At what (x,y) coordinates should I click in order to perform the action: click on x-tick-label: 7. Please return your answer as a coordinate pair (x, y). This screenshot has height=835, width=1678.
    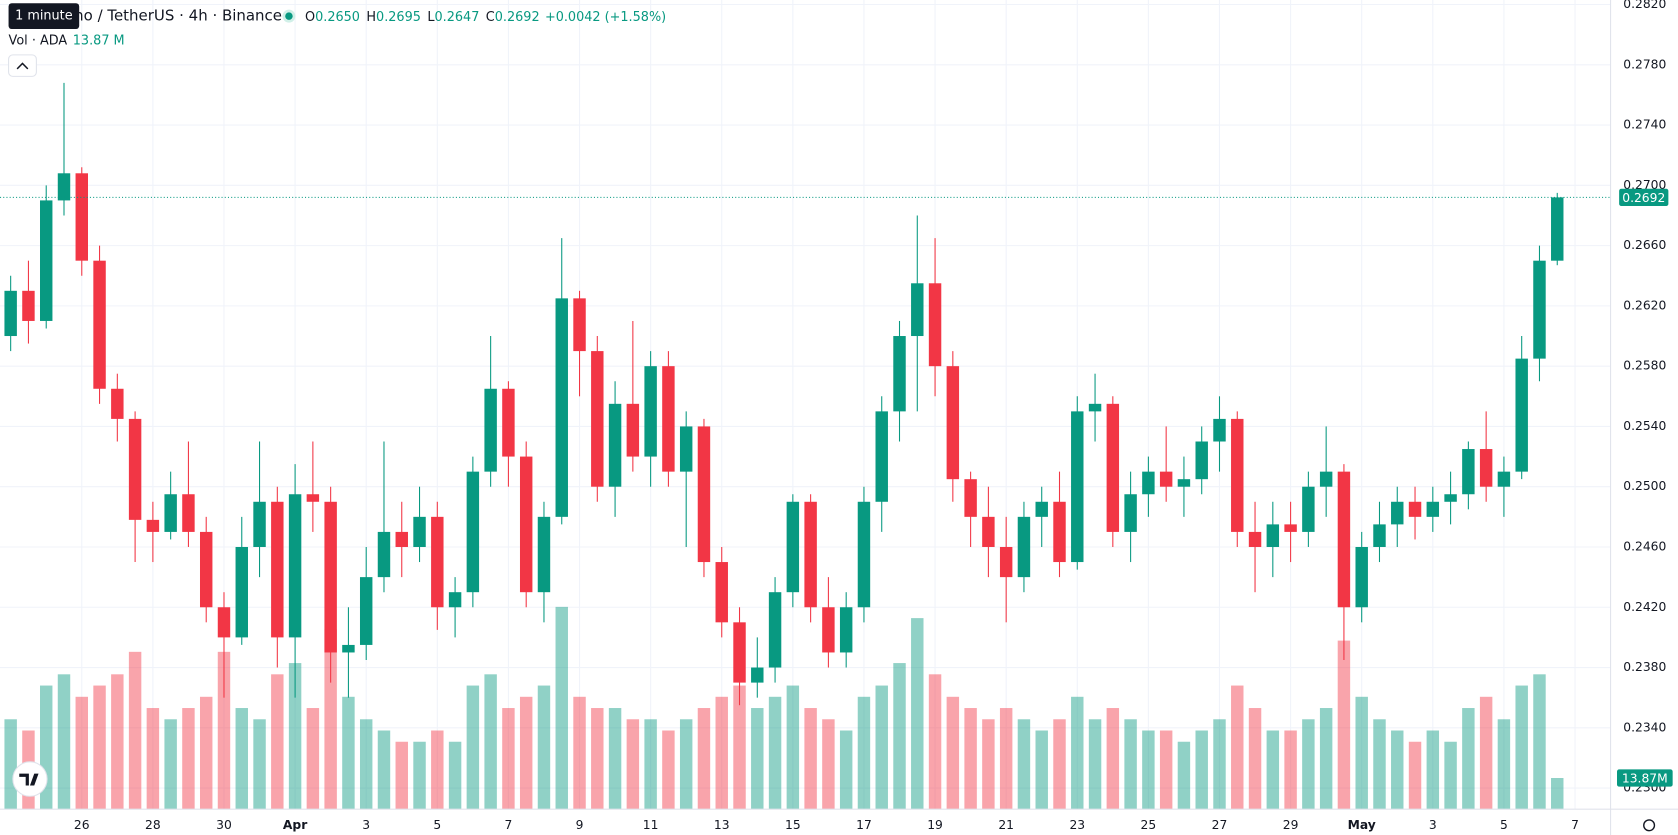
    Looking at the image, I should click on (1575, 825).